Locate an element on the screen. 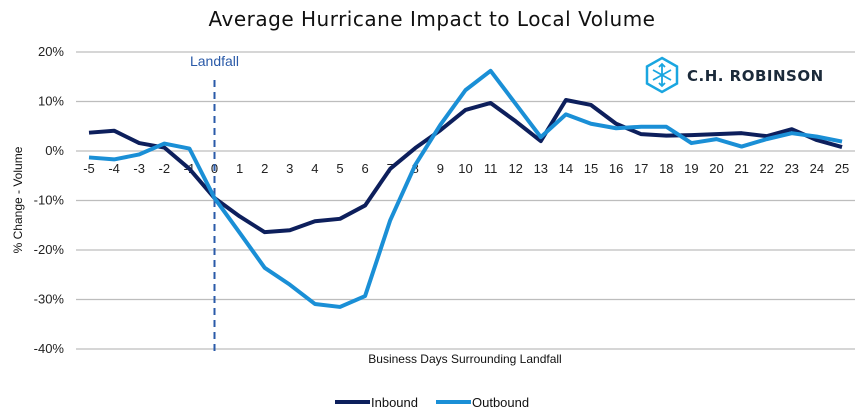 This screenshot has height=419, width=865. legend-item-outbound: Outbound is located at coordinates (482, 402).